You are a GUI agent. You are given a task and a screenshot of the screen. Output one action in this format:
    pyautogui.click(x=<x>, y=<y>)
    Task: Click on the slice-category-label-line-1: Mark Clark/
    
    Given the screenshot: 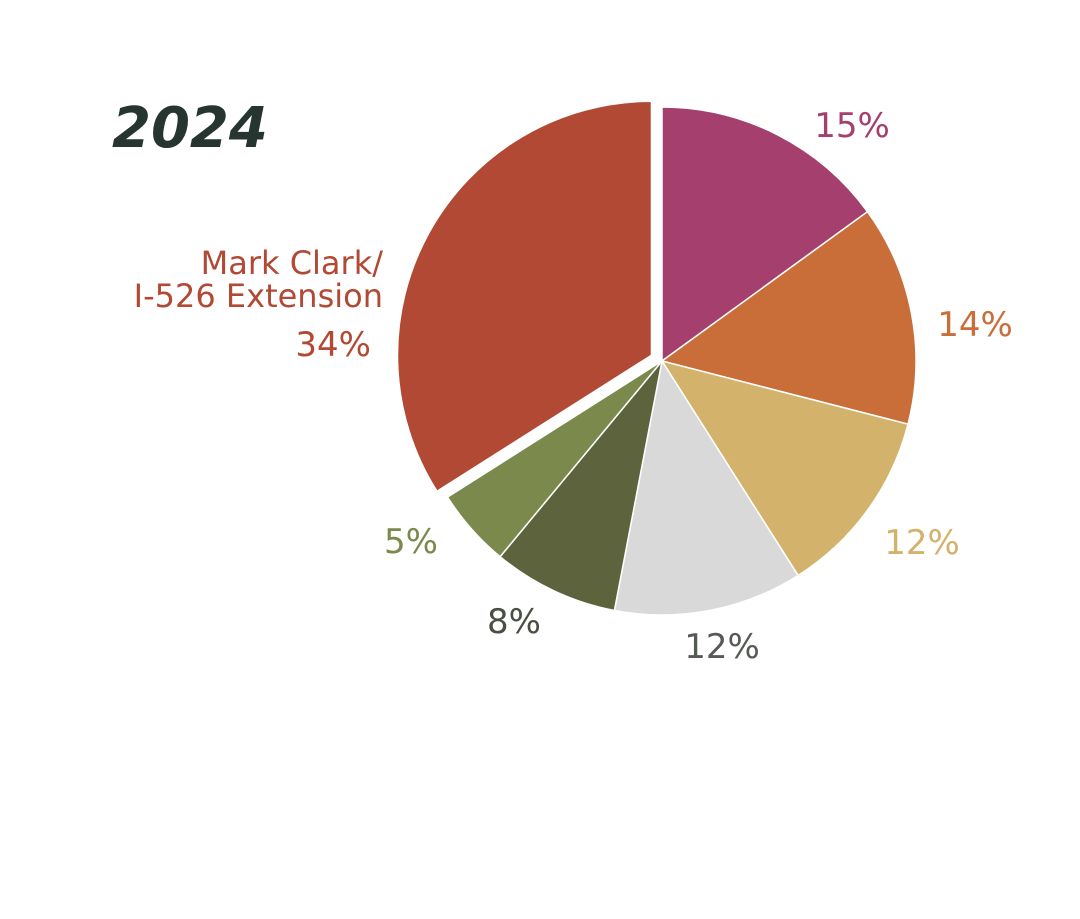 What is the action you would take?
    pyautogui.click(x=292, y=263)
    